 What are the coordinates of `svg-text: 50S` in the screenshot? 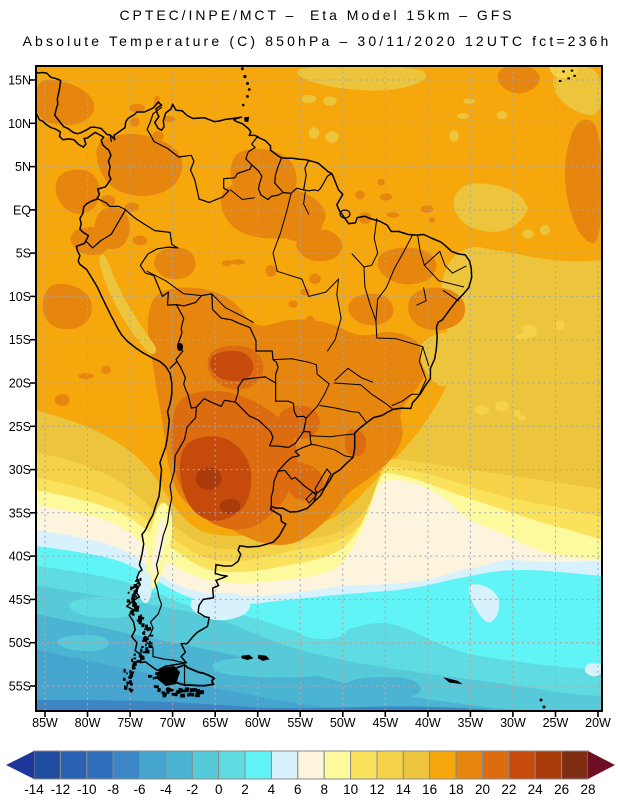 It's located at (20, 643).